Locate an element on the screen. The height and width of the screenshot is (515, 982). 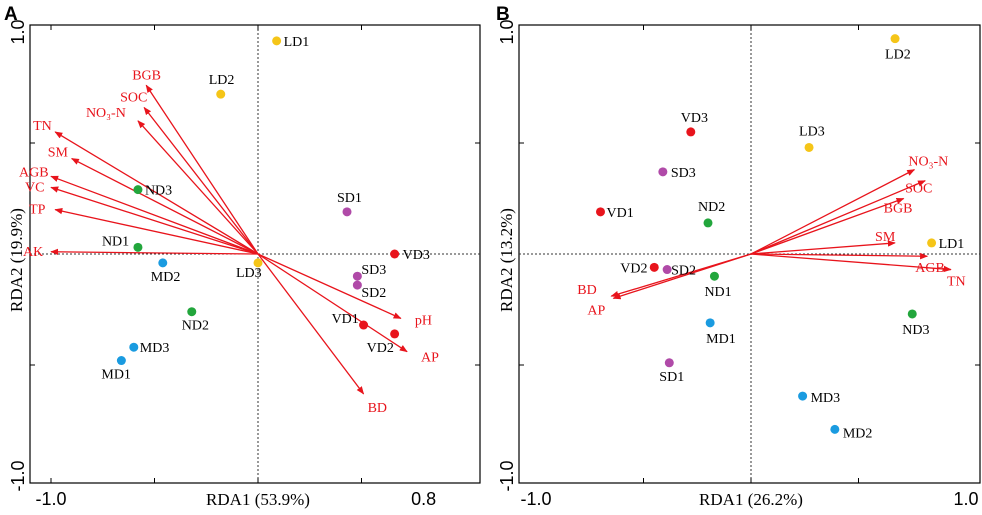
arrow-label: pH is located at coordinates (423, 320).